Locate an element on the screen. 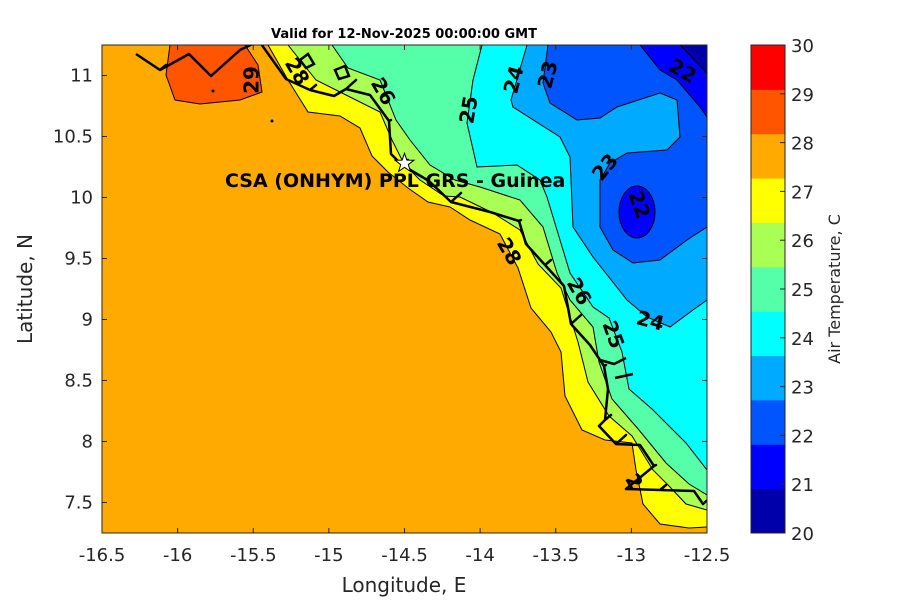  colorbar: 20 21 22 23 24 25 26 27 28 29 30 is located at coordinates (782, 290).